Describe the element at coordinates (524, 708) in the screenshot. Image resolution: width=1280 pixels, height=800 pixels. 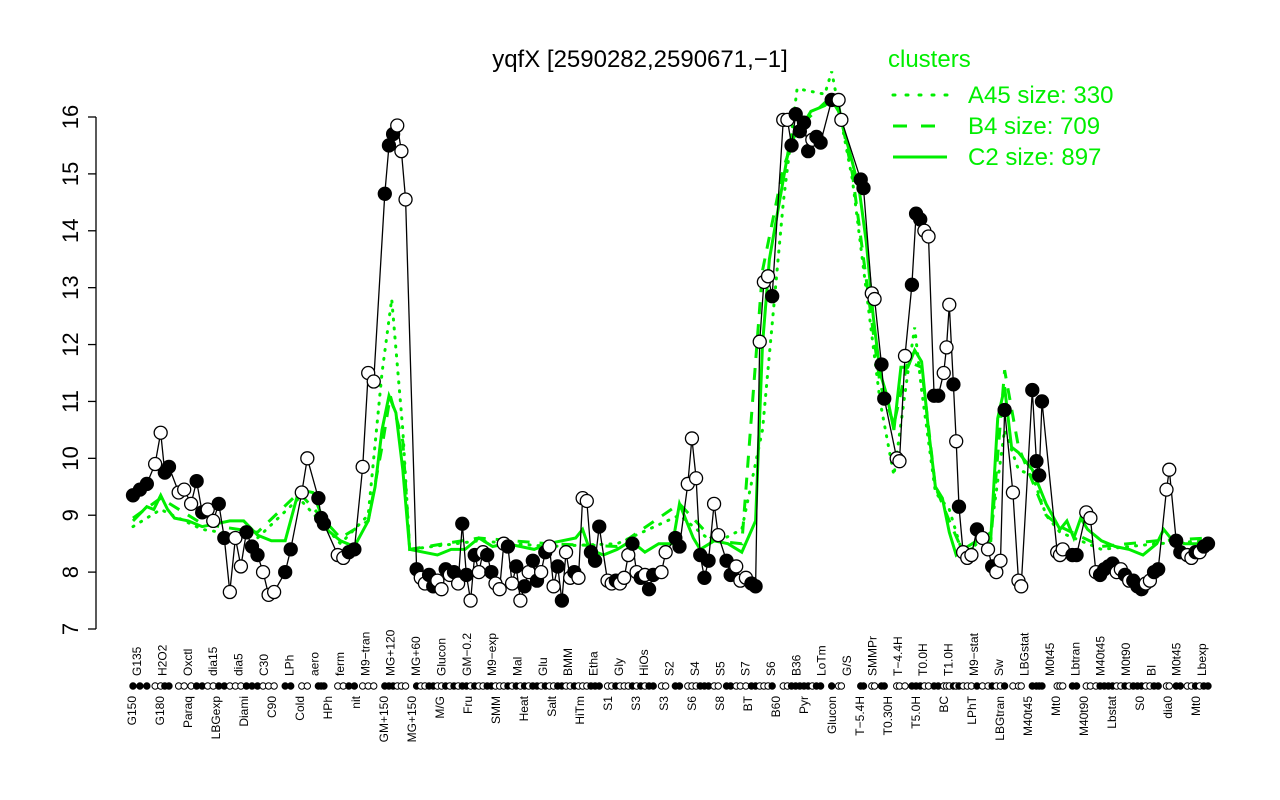
I see `condition-label: Heat` at that location.